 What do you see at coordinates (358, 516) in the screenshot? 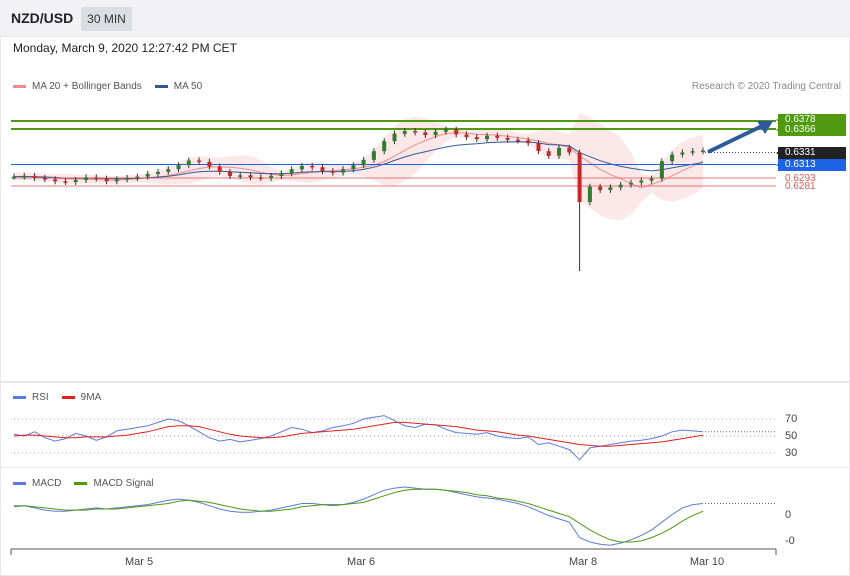
I see `series-line-macd` at bounding box center [358, 516].